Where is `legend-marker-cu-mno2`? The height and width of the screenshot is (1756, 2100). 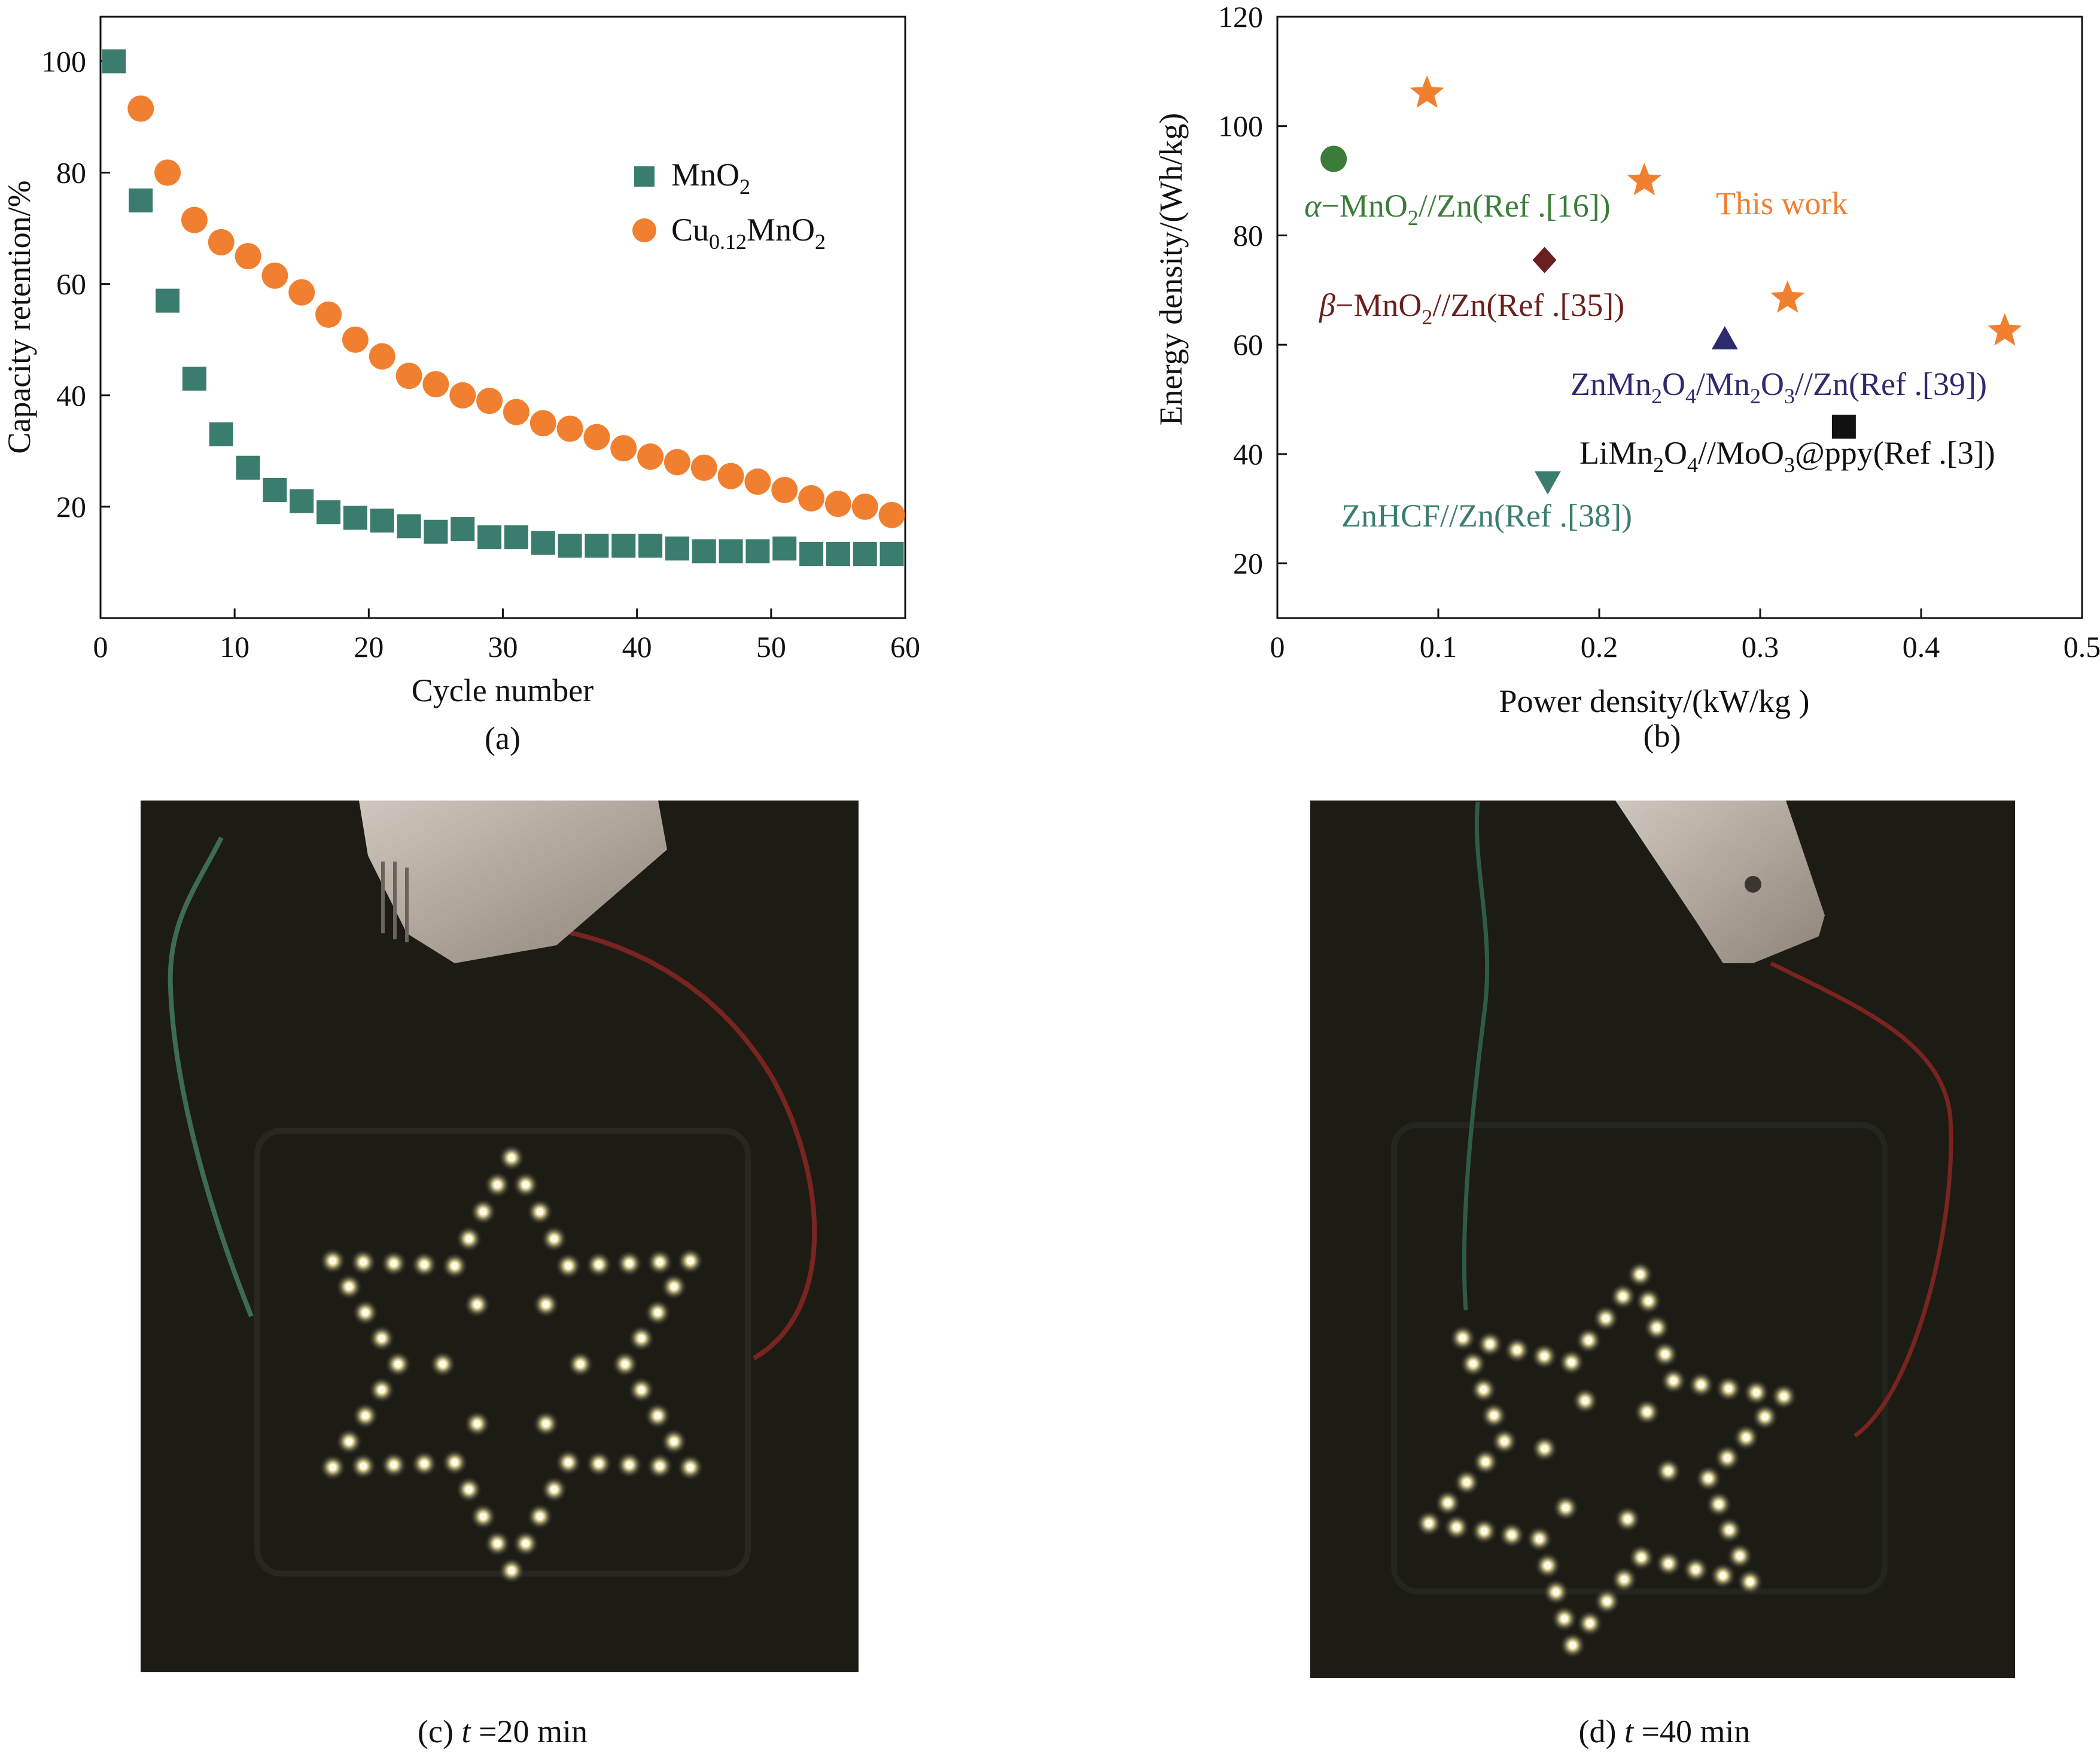 legend-marker-cu-mno2 is located at coordinates (644, 230).